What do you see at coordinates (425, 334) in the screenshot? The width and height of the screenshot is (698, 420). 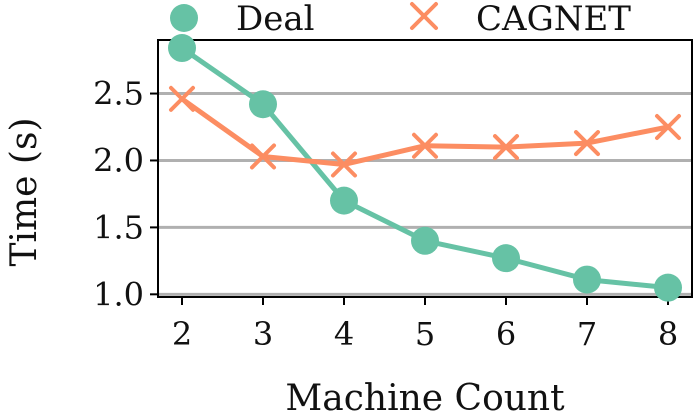 I see `x-tick-label: 5` at bounding box center [425, 334].